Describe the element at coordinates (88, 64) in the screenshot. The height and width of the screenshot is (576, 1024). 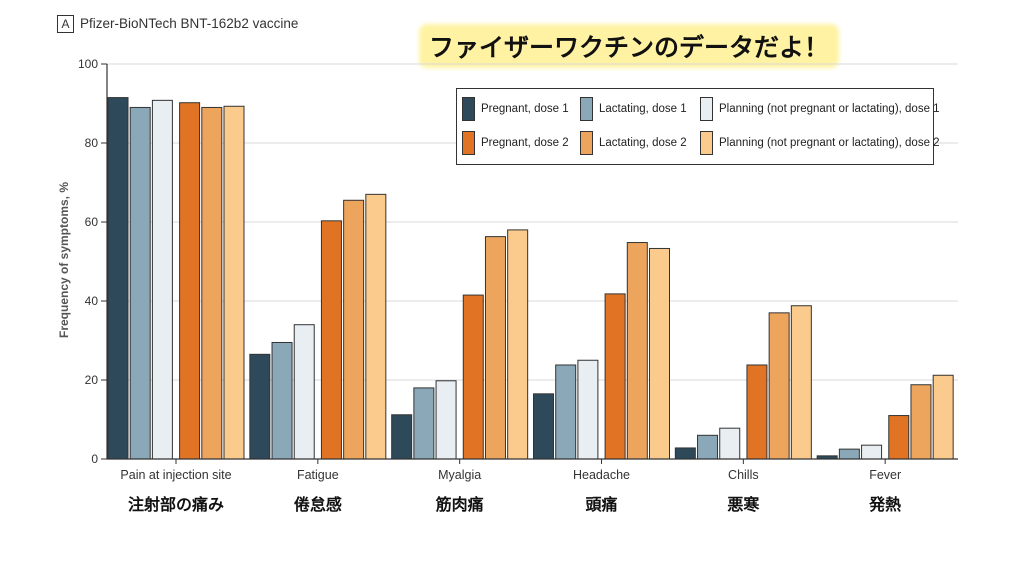
I see `y-tick-label: 100` at that location.